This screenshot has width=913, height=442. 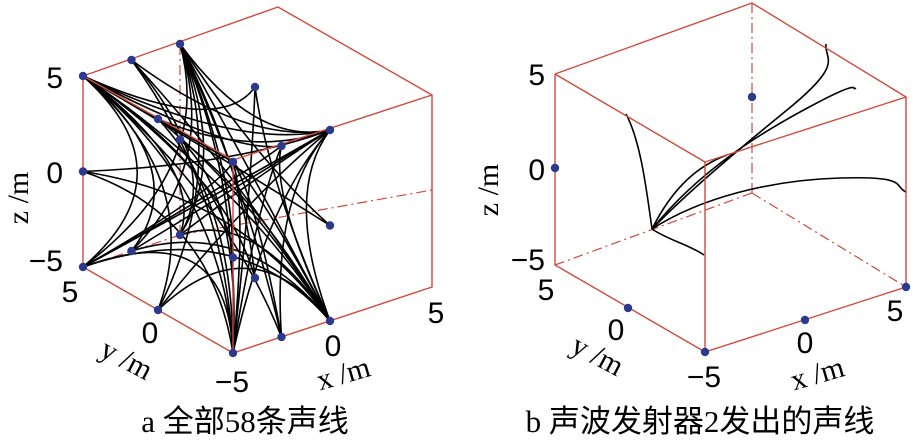 What do you see at coordinates (700, 421) in the screenshot?
I see `caption-b: b 声波发射器2发出的声线` at bounding box center [700, 421].